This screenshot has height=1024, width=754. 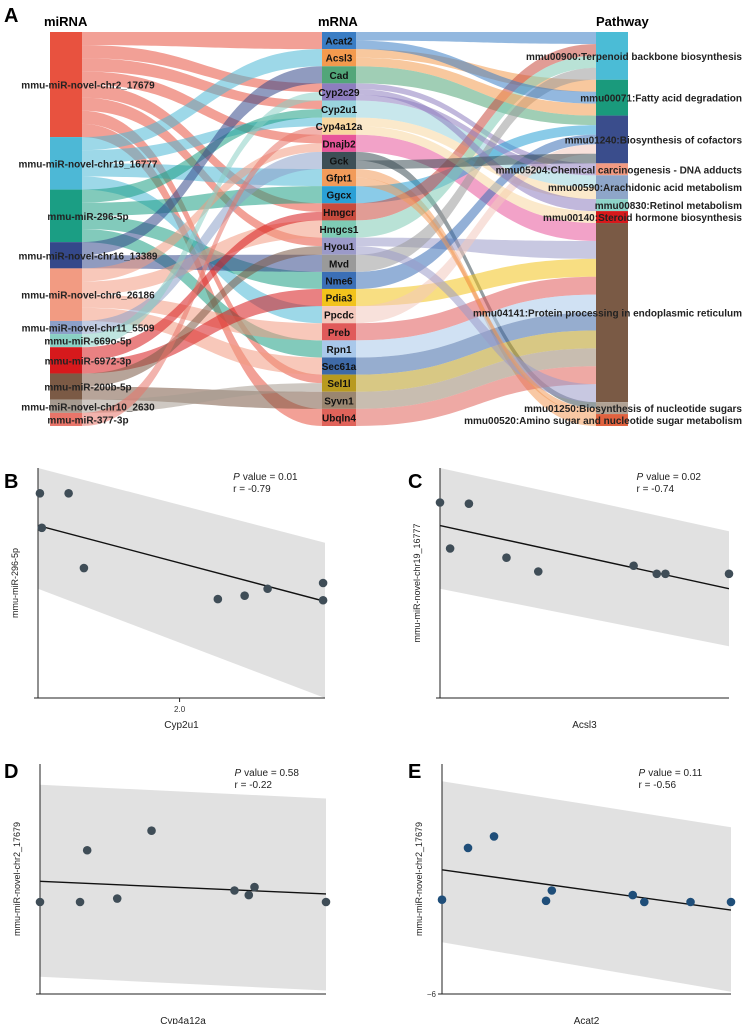 I want to click on y-axis-label: mmu-miR-novel-chr2_17679, so click(x=17, y=879).